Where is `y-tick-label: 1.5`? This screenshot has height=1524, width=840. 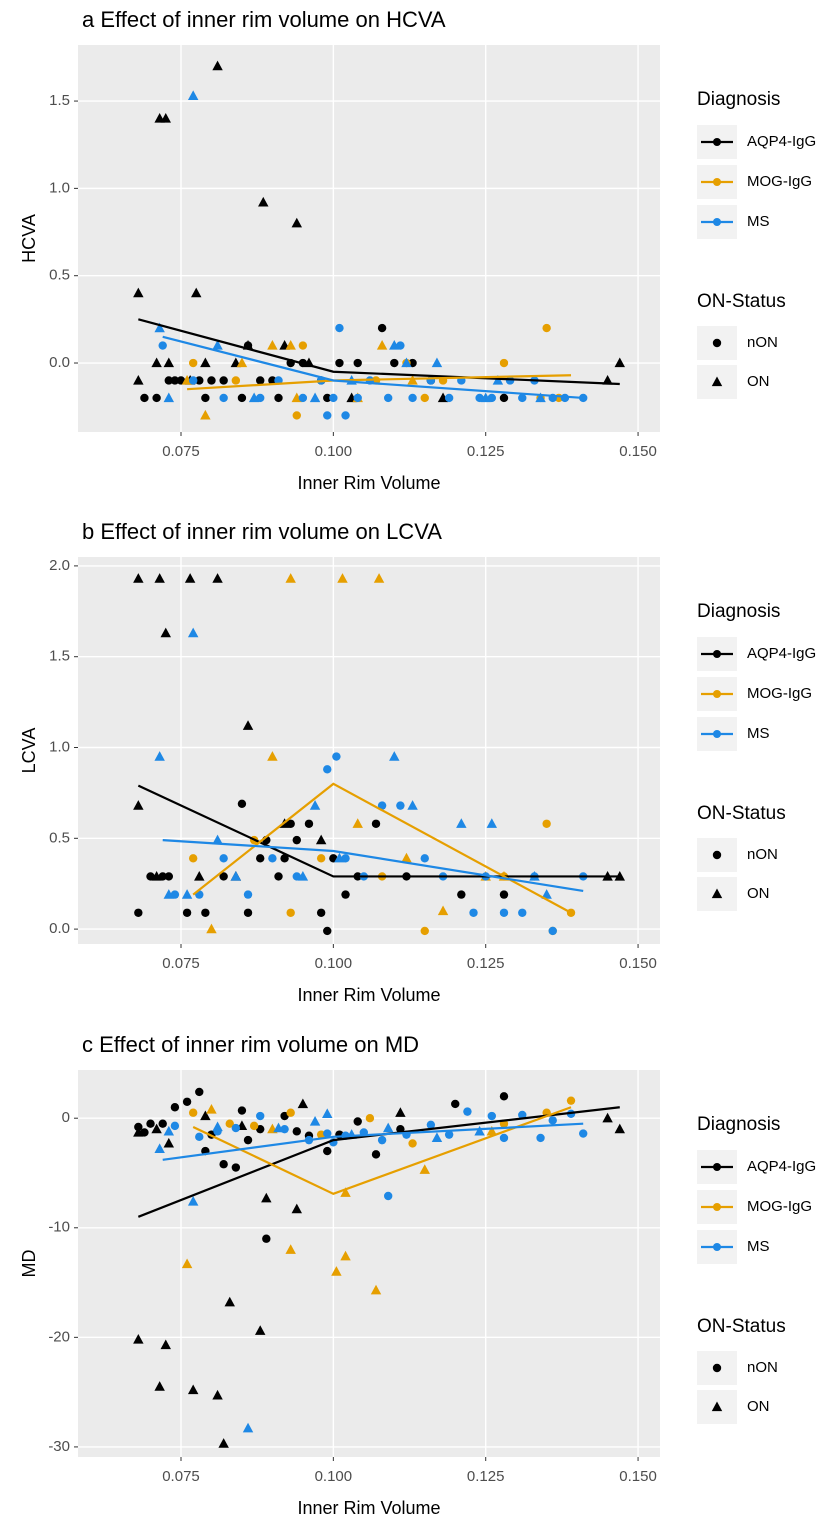
y-tick-label: 1.5 is located at coordinates (59, 656).